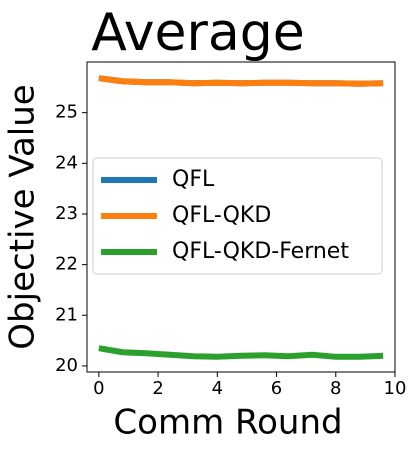  What do you see at coordinates (98, 388) in the screenshot?
I see `x-tick-label: 0` at bounding box center [98, 388].